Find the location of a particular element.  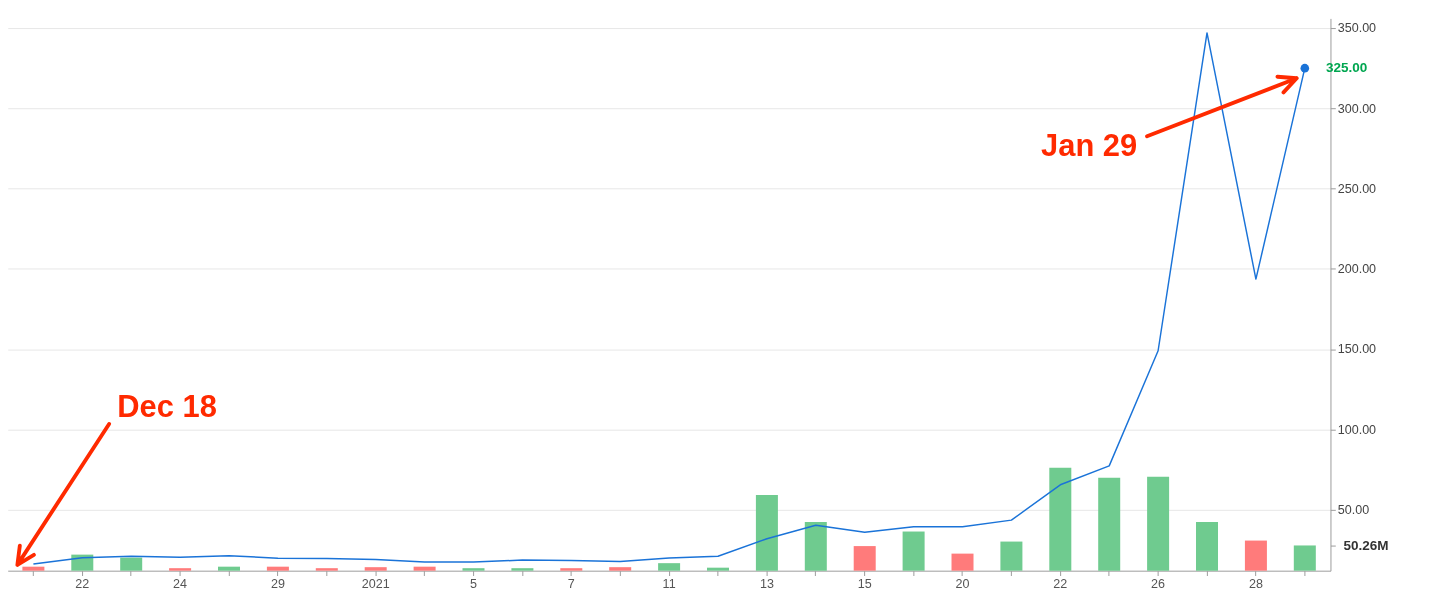

x-tick-label: 11 is located at coordinates (669, 583).